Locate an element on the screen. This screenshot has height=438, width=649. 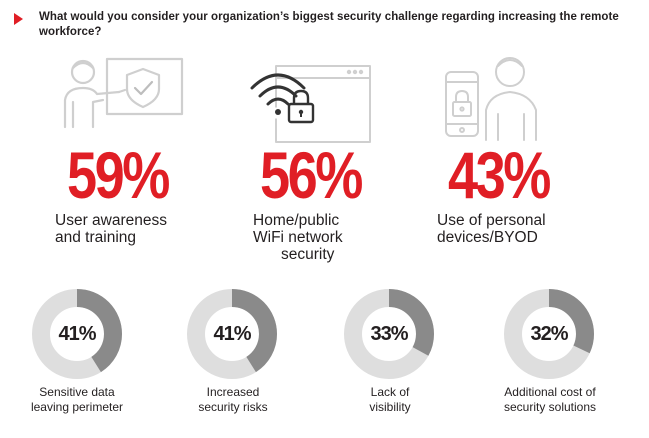
donut-label-additional-cost: Additional cost of security solutions is located at coordinates (550, 399).